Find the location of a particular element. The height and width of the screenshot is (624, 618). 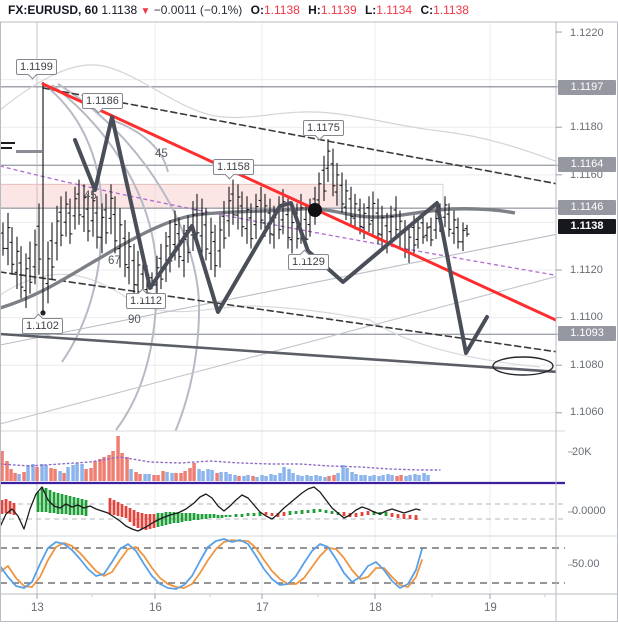

price-callout: 1.1158 is located at coordinates (233, 167).